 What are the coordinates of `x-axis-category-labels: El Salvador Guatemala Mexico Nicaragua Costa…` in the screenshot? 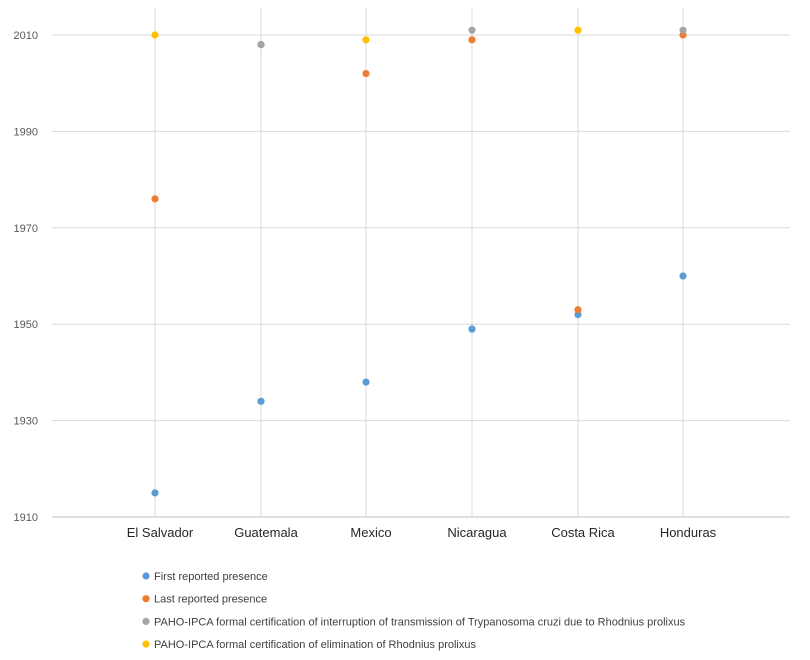 It's located at (422, 532).